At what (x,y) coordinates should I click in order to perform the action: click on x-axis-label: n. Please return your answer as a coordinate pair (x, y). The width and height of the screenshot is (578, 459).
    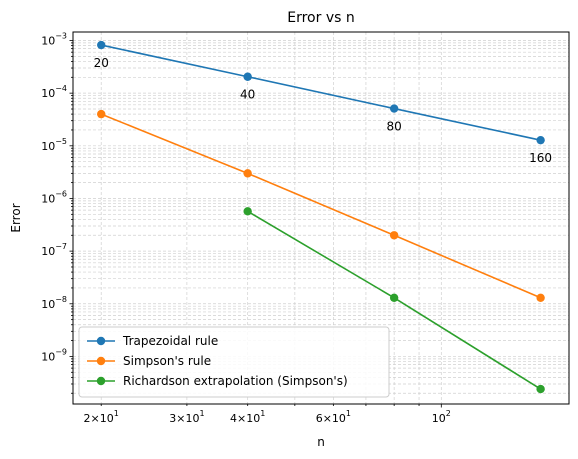
    Looking at the image, I should click on (321, 442).